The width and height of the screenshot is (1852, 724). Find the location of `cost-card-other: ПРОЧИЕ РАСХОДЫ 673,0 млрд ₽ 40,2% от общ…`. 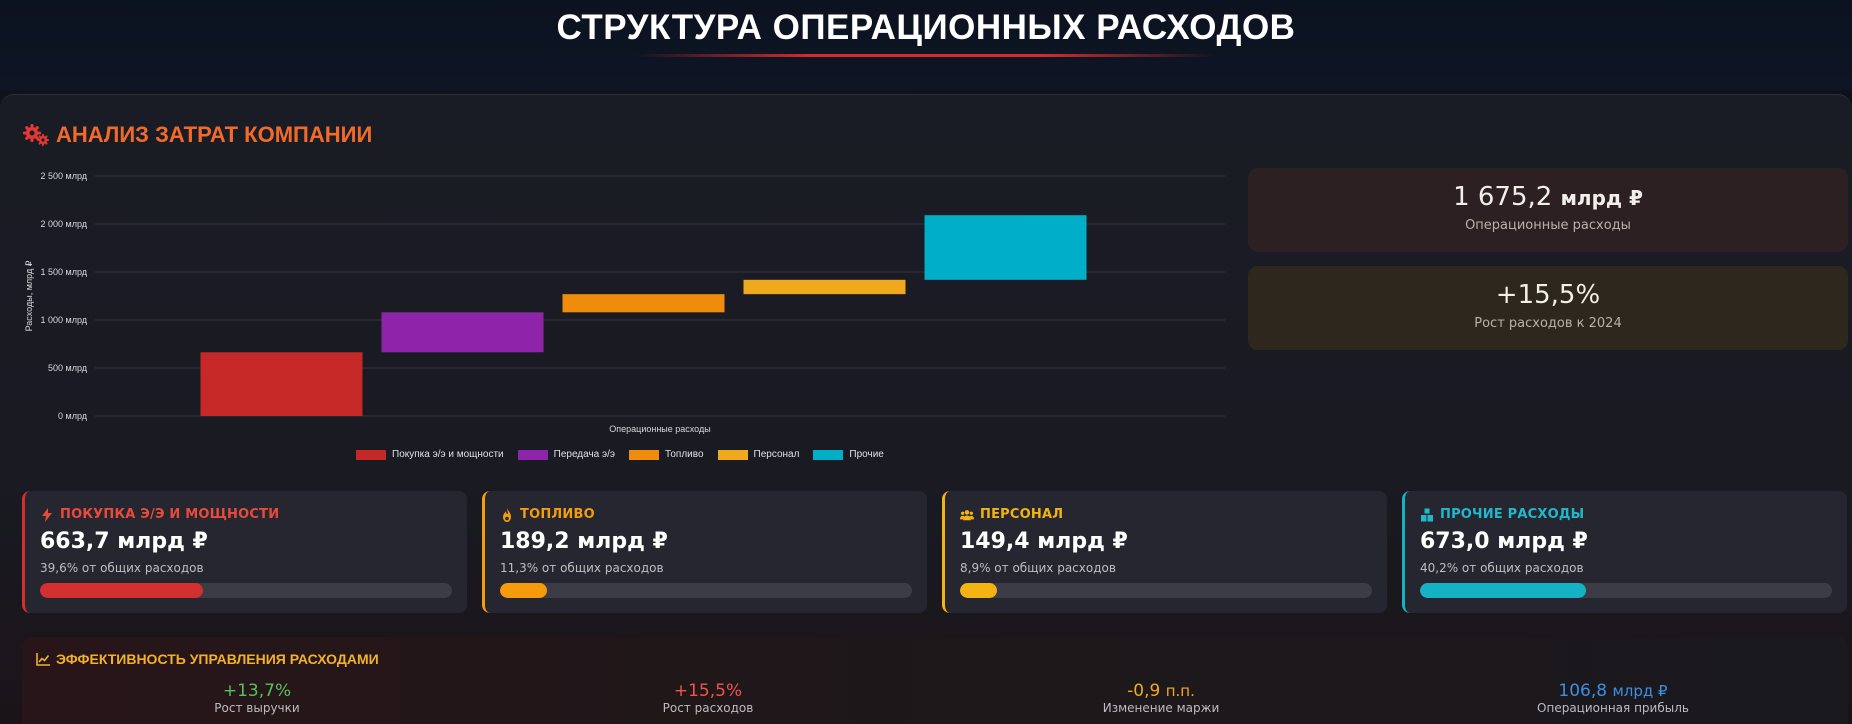

cost-card-other: ПРОЧИЕ РАСХОДЫ 673,0 млрд ₽ 40,2% от общ… is located at coordinates (1624, 552).